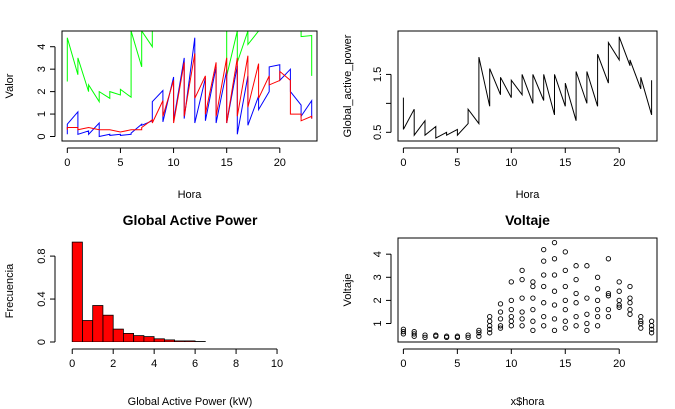 The image size is (675, 409). I want to click on x-tick-label: 5, so click(120, 163).